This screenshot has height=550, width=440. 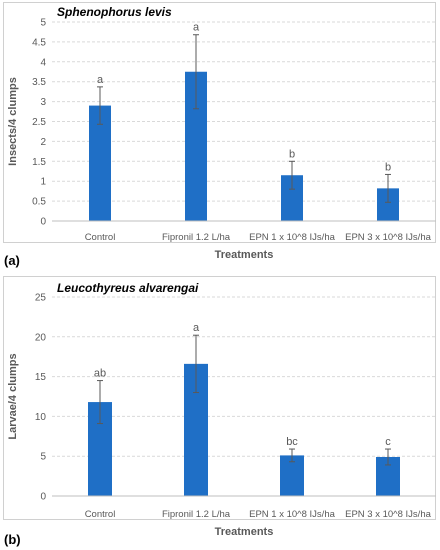 What do you see at coordinates (39, 202) in the screenshot?
I see `y-tick-label: 0.5` at bounding box center [39, 202].